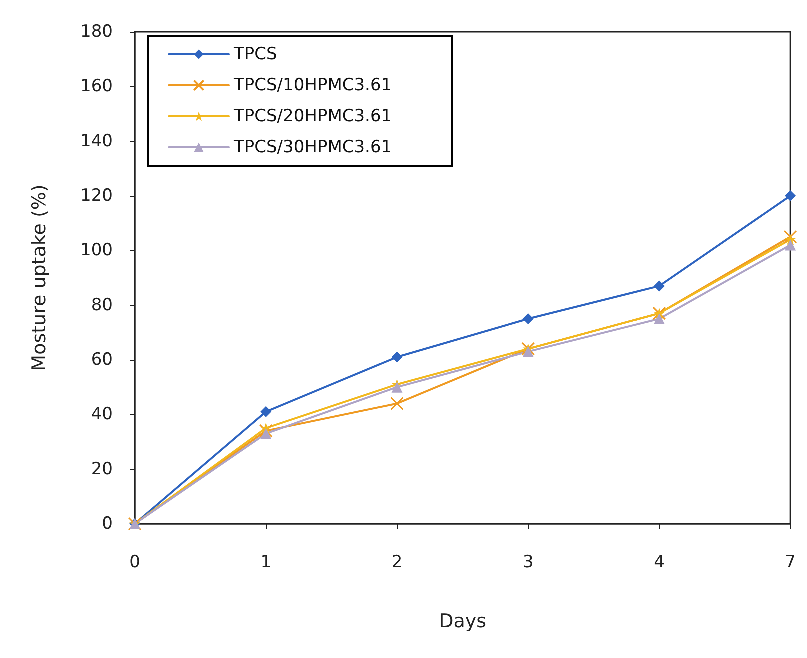 The width and height of the screenshot is (807, 658). Describe the element at coordinates (102, 305) in the screenshot. I see `y-tick-label: 80` at that location.